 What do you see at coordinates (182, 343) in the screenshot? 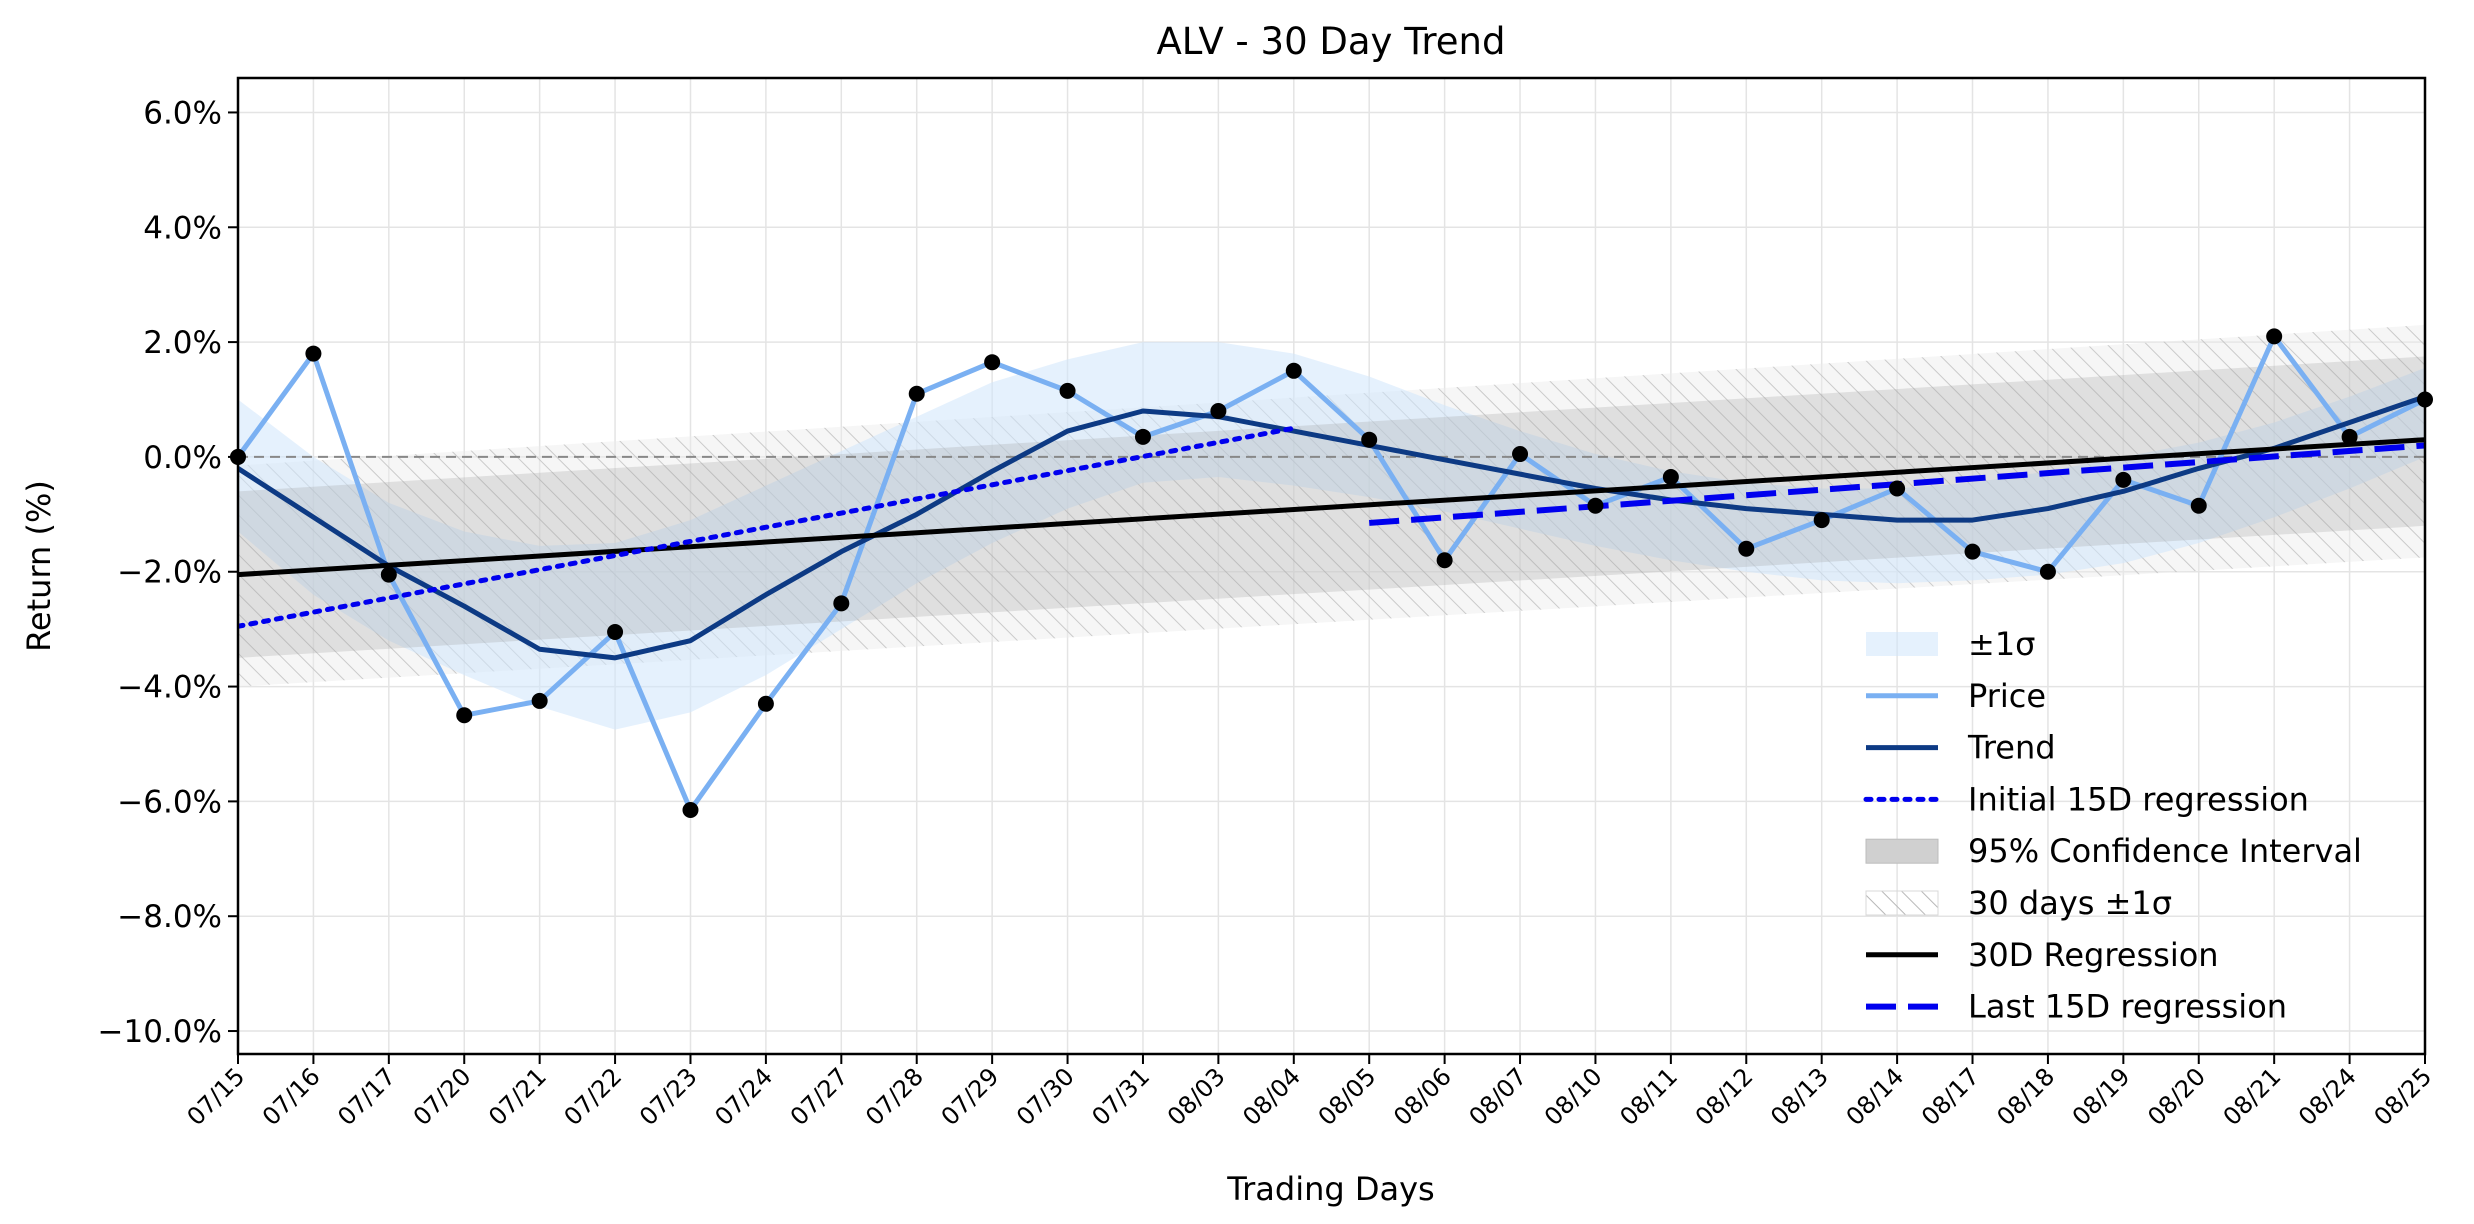
I see `y-tick-label: 2.0%` at bounding box center [182, 343].